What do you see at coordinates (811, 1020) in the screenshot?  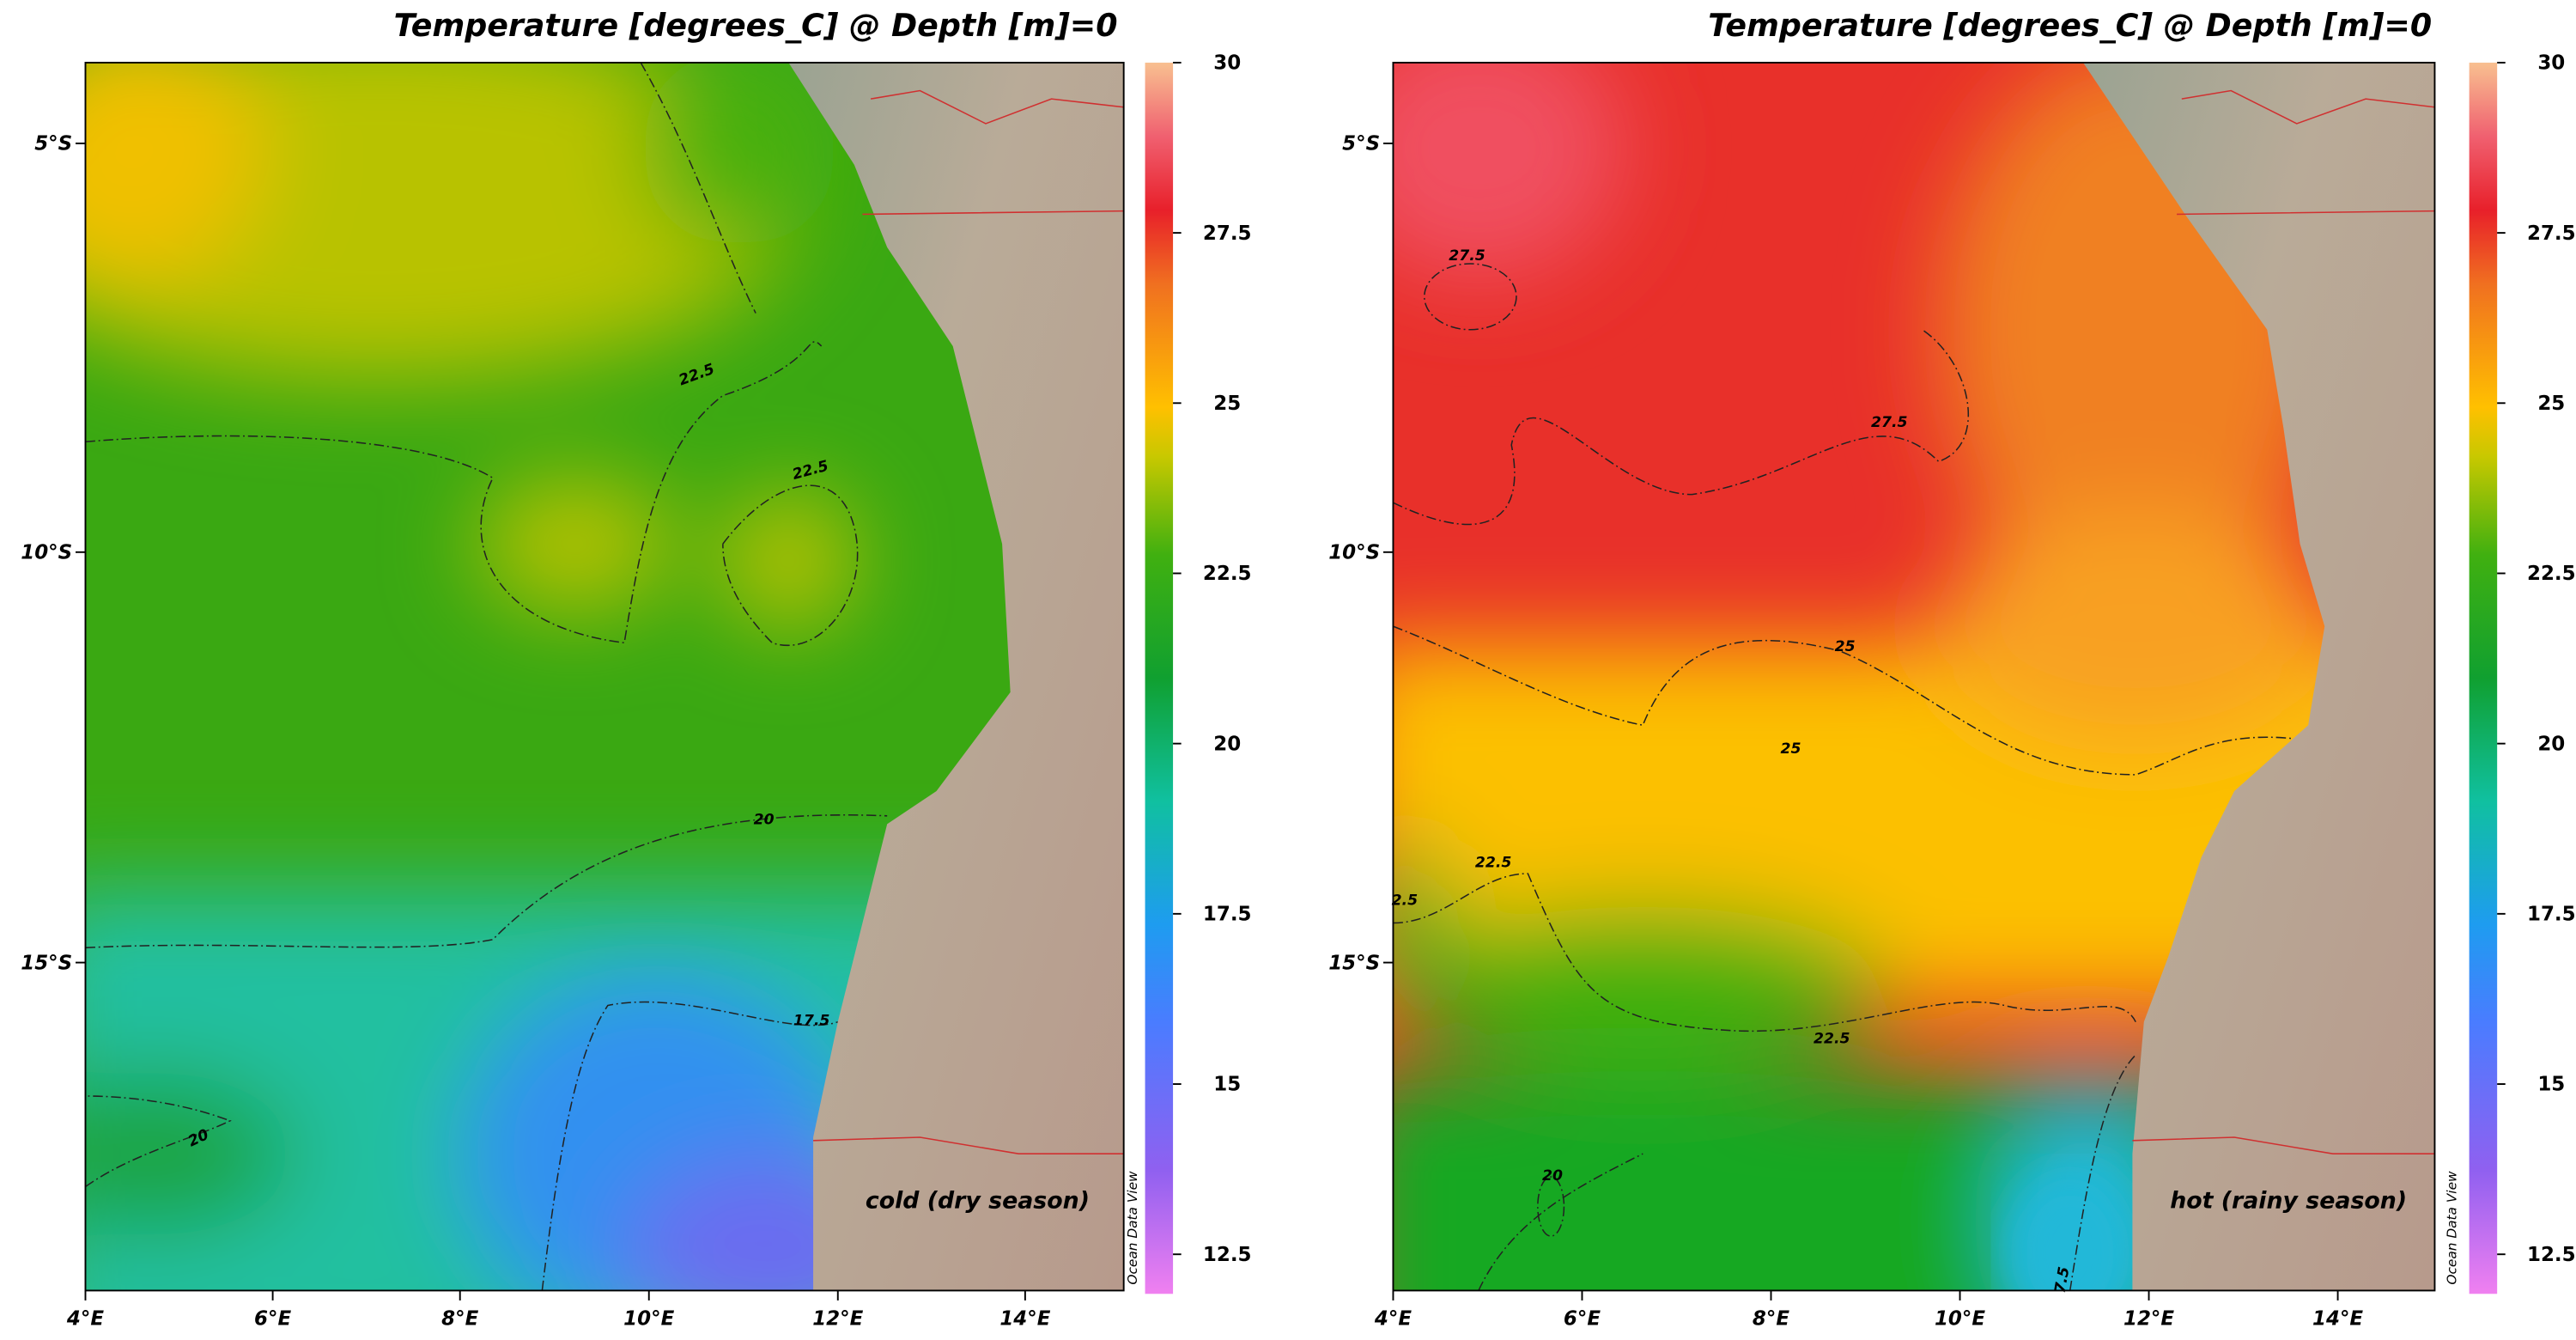 I see `contour-label: 17.5` at bounding box center [811, 1020].